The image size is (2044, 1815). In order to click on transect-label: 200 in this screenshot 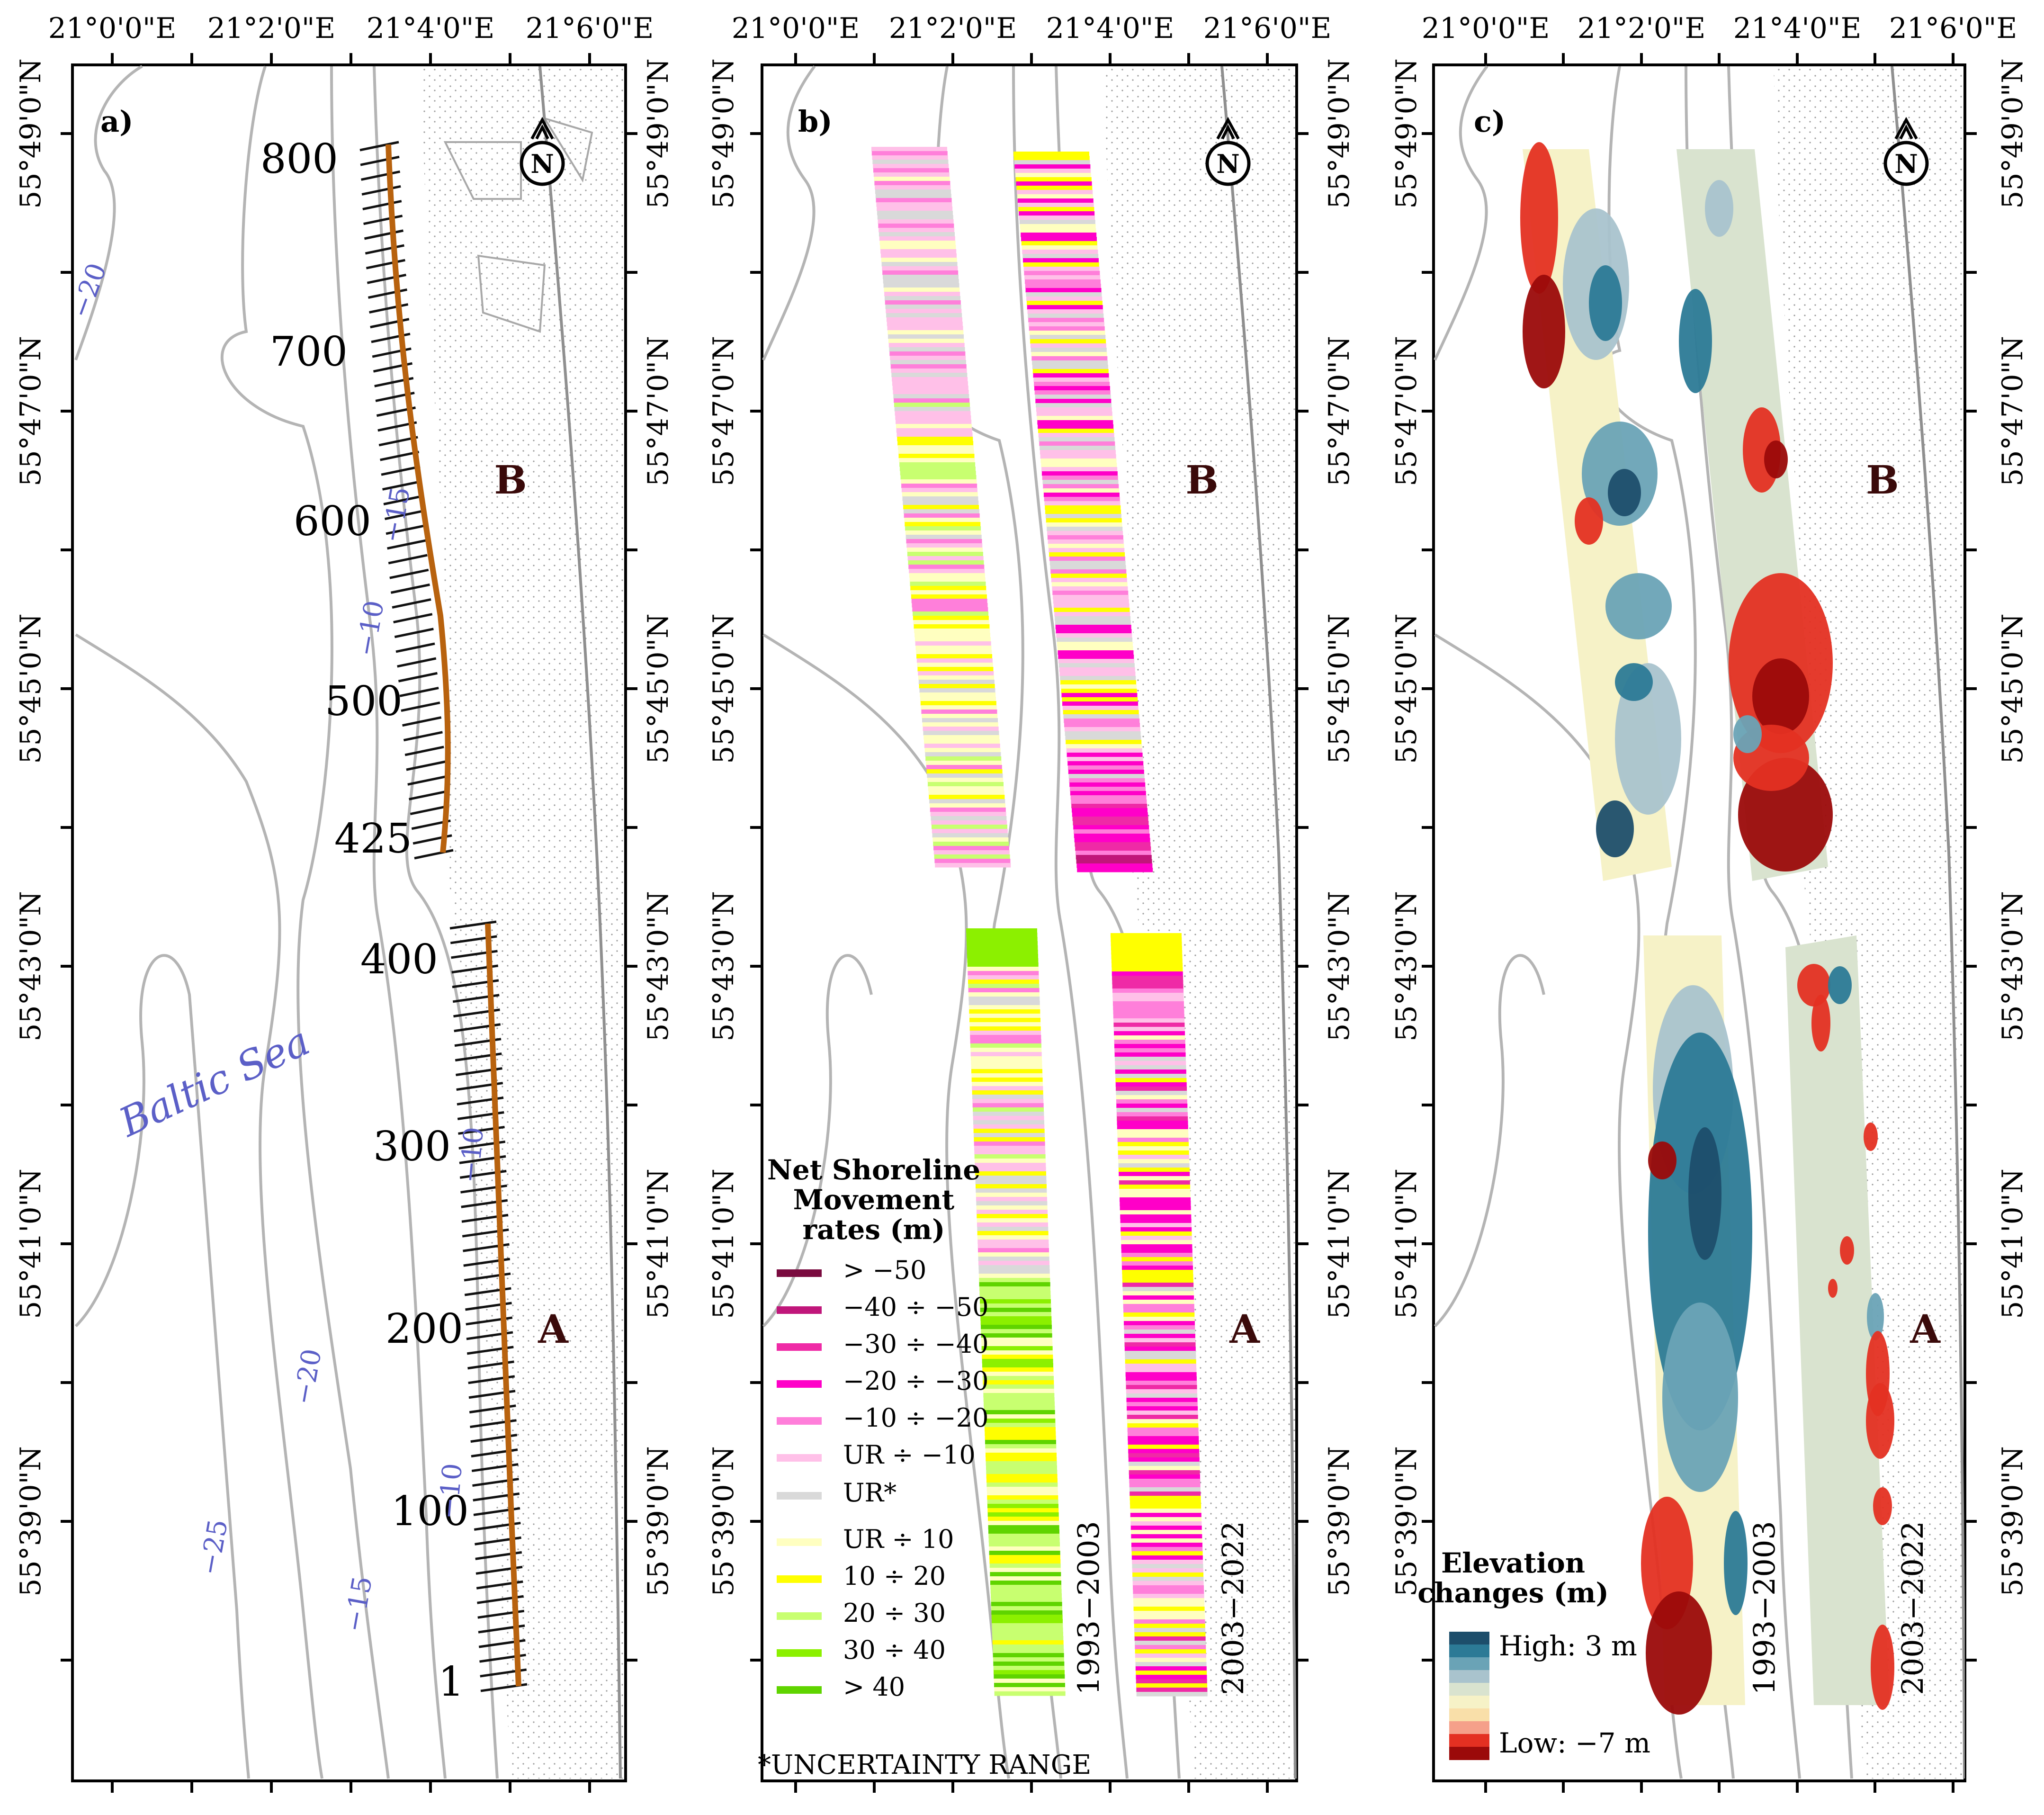, I will do `click(424, 1329)`.